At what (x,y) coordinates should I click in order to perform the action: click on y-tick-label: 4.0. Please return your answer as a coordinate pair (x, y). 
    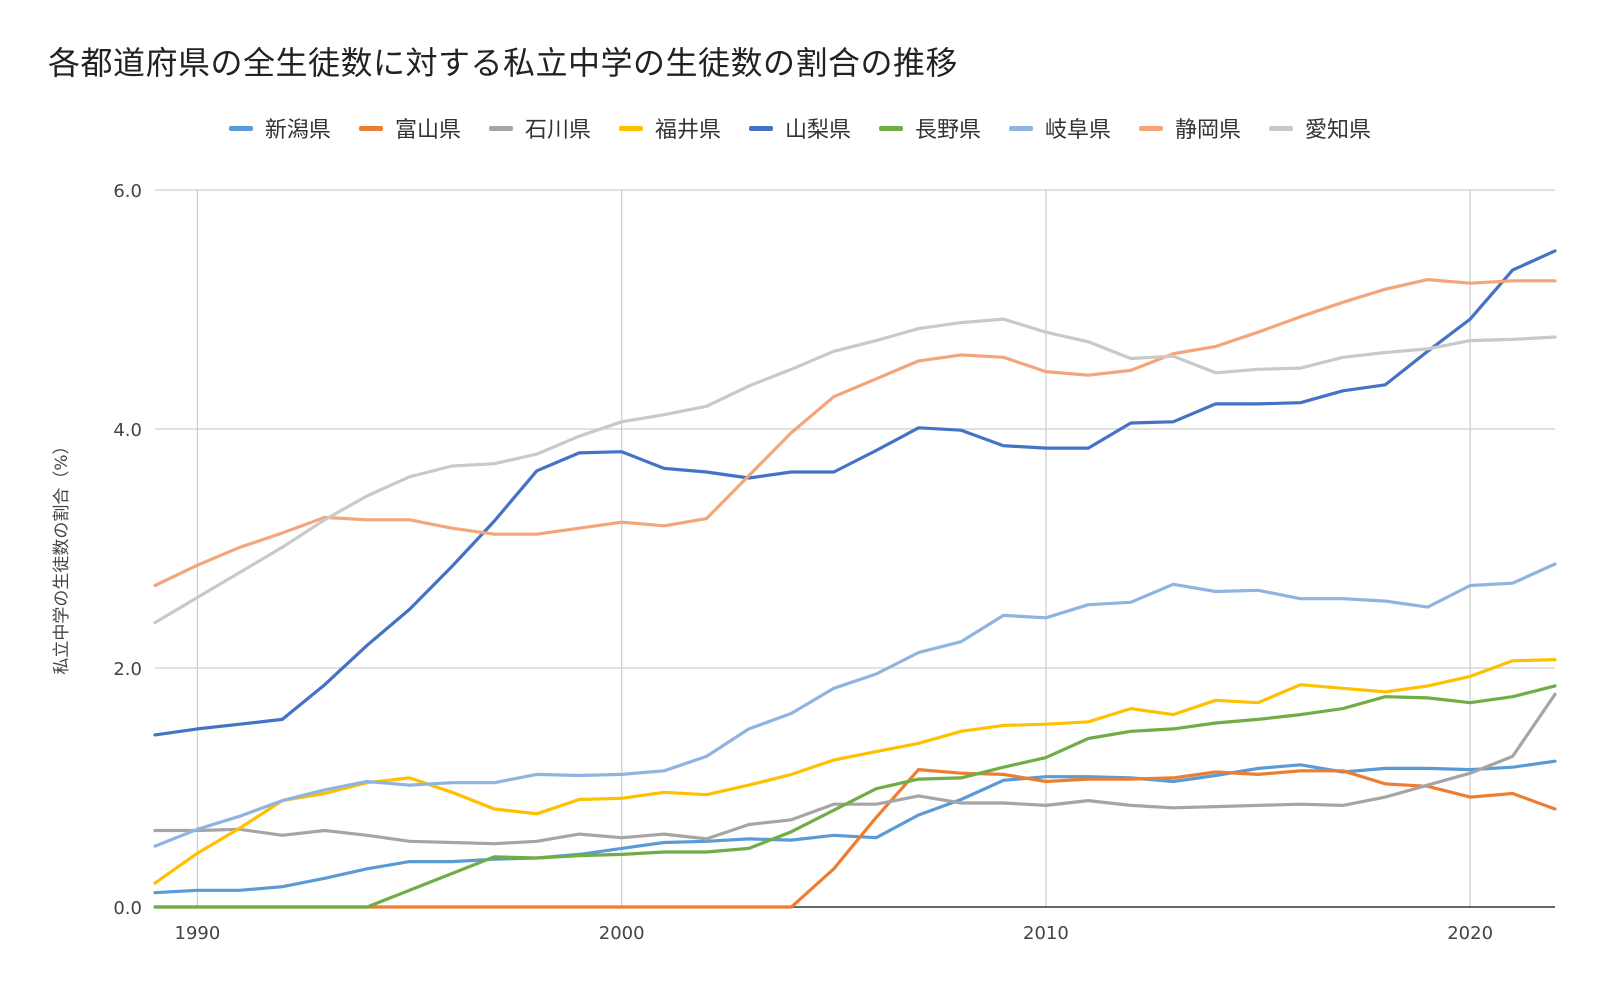
    Looking at the image, I should click on (127, 430).